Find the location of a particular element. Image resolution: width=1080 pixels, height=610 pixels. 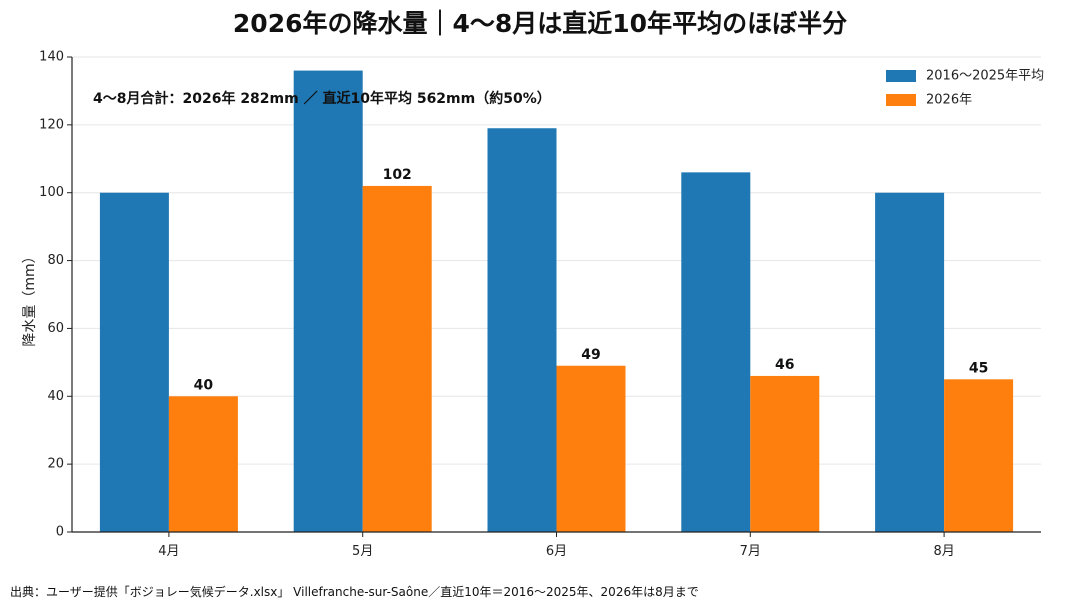

y-axis-label: 降水量（mm） is located at coordinates (30, 297).